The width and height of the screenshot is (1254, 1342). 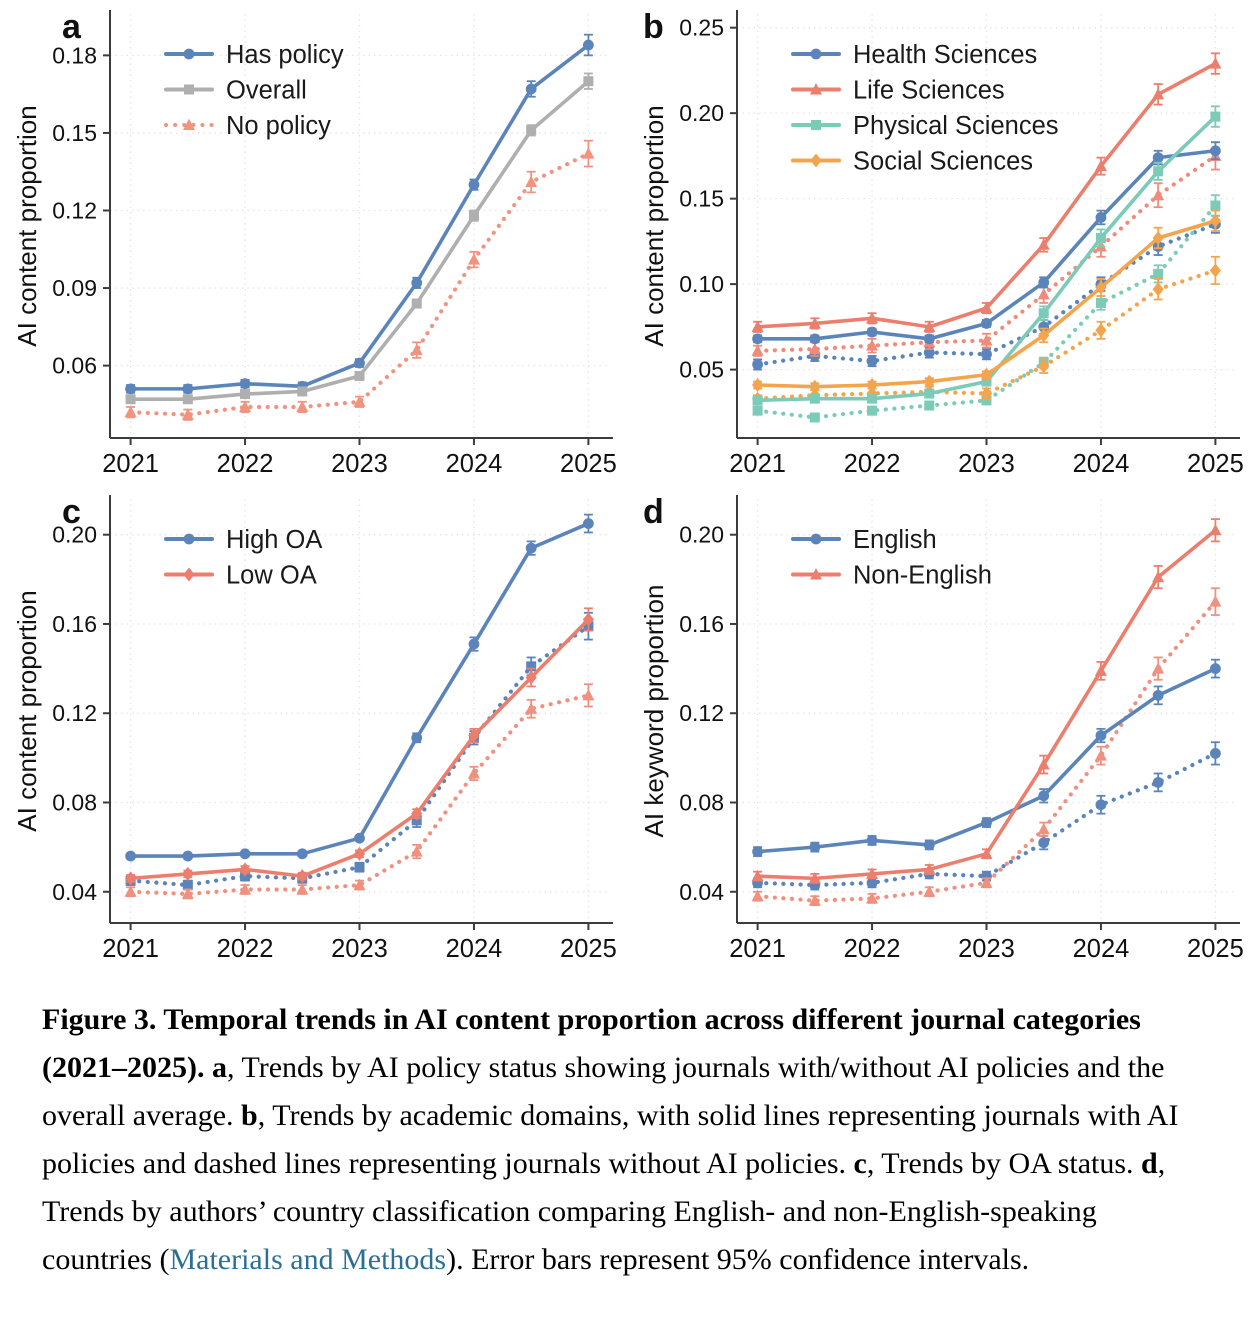 I want to click on legend: Has policy Overall No policy, so click(x=254, y=90).